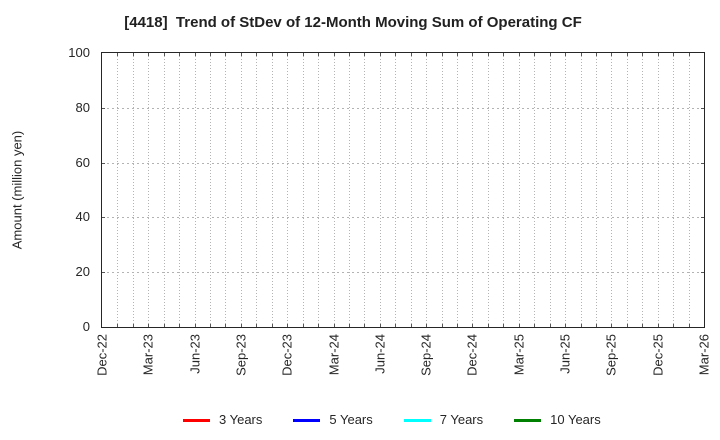 This screenshot has height=440, width=720. Describe the element at coordinates (195, 354) in the screenshot. I see `x-tick-label: Jun-23` at that location.